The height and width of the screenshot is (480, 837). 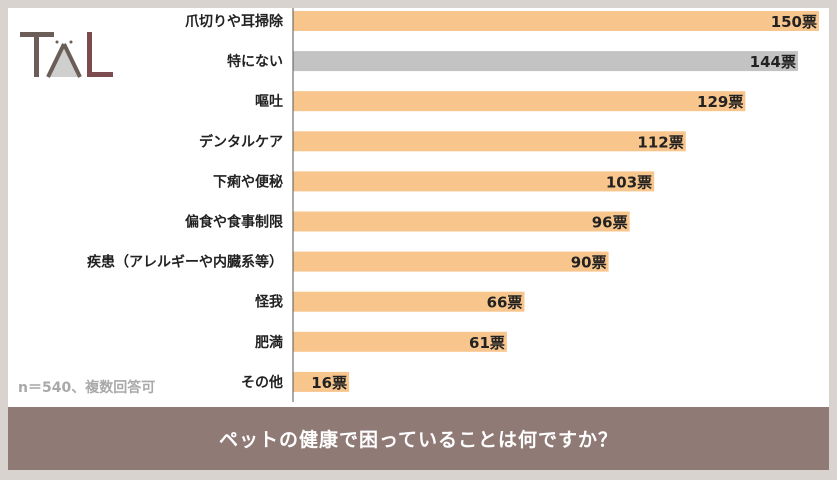 I want to click on chart-title-banner: ペットの健康で困っていることは何ですか？, so click(x=418, y=438).